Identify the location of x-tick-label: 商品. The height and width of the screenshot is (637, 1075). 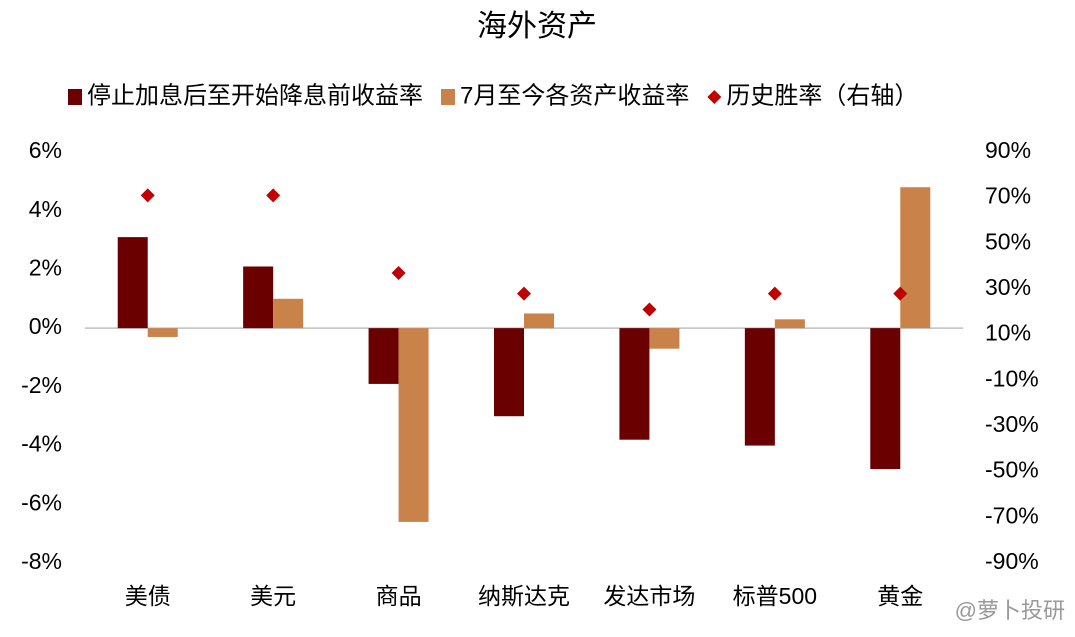
(399, 596).